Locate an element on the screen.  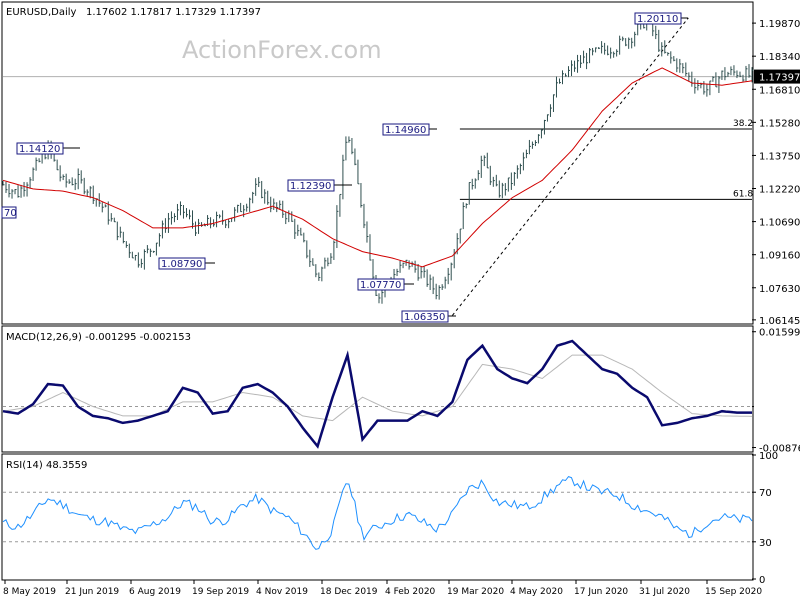
macd-title: MACD(12,26,9) -0.001295 -0.002153 is located at coordinates (98, 337).